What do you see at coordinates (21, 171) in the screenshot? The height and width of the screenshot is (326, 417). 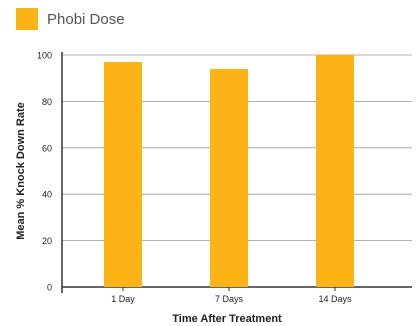 I see `y-axis-title: Mean % Knock Down Rate` at bounding box center [21, 171].